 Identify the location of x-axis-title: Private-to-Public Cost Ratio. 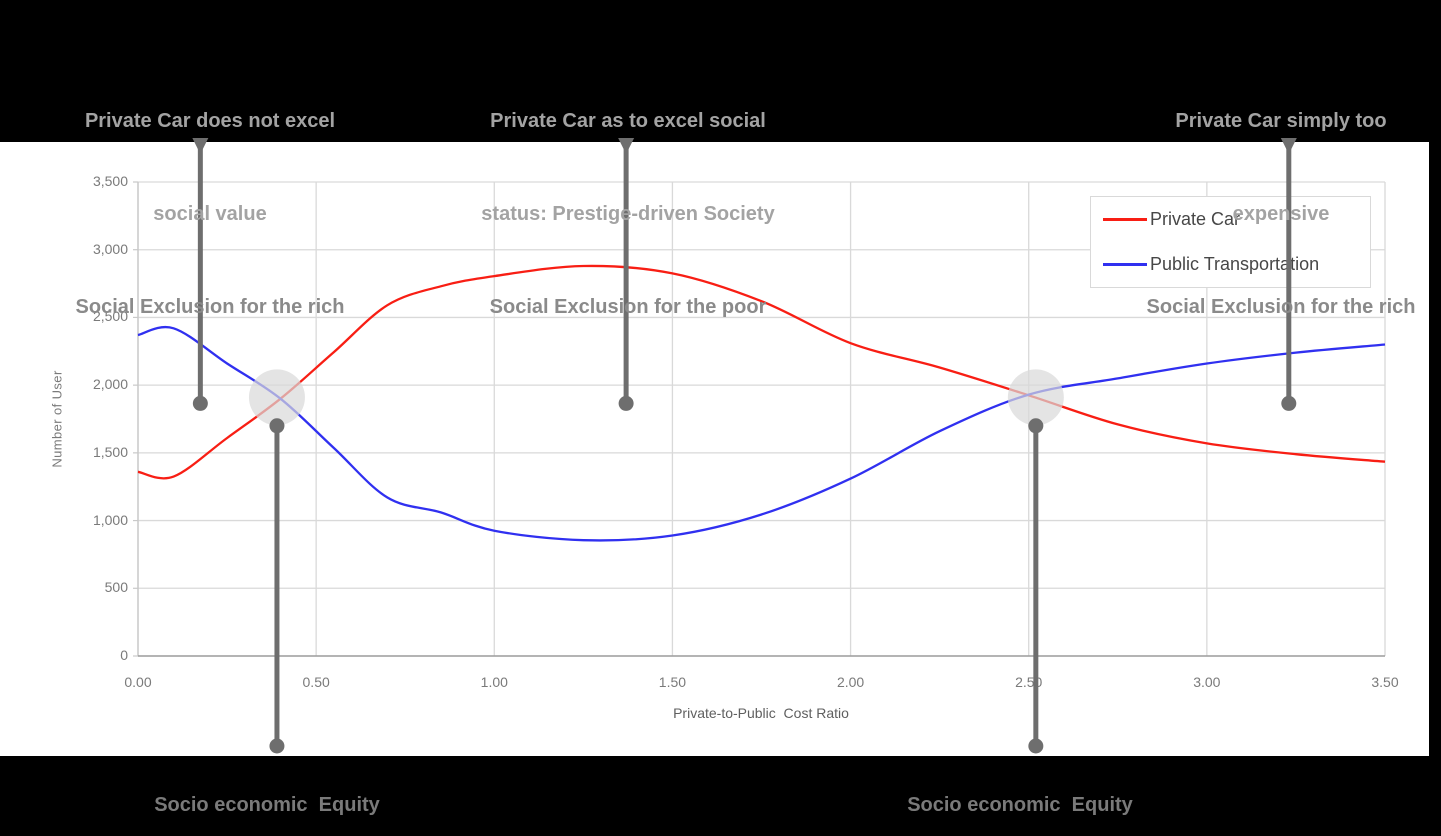
(761, 713).